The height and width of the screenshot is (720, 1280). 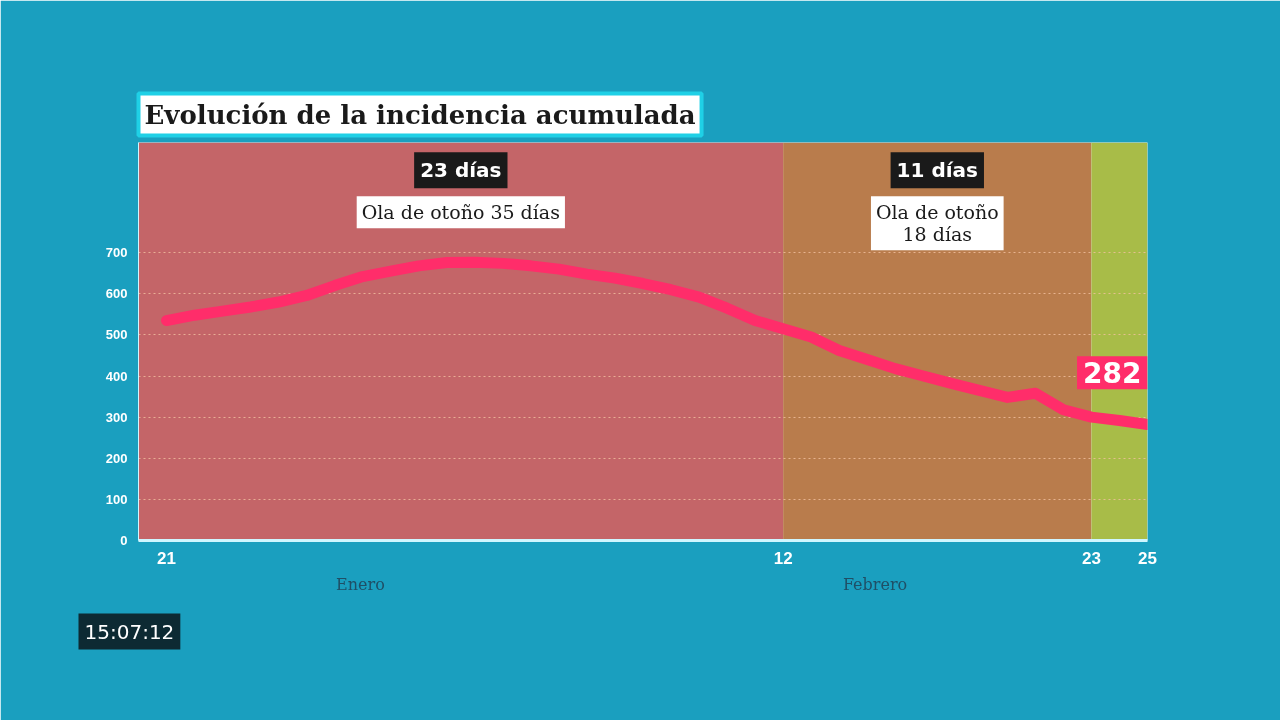 What do you see at coordinates (1091, 558) in the screenshot?
I see `x-tick-label: 23` at bounding box center [1091, 558].